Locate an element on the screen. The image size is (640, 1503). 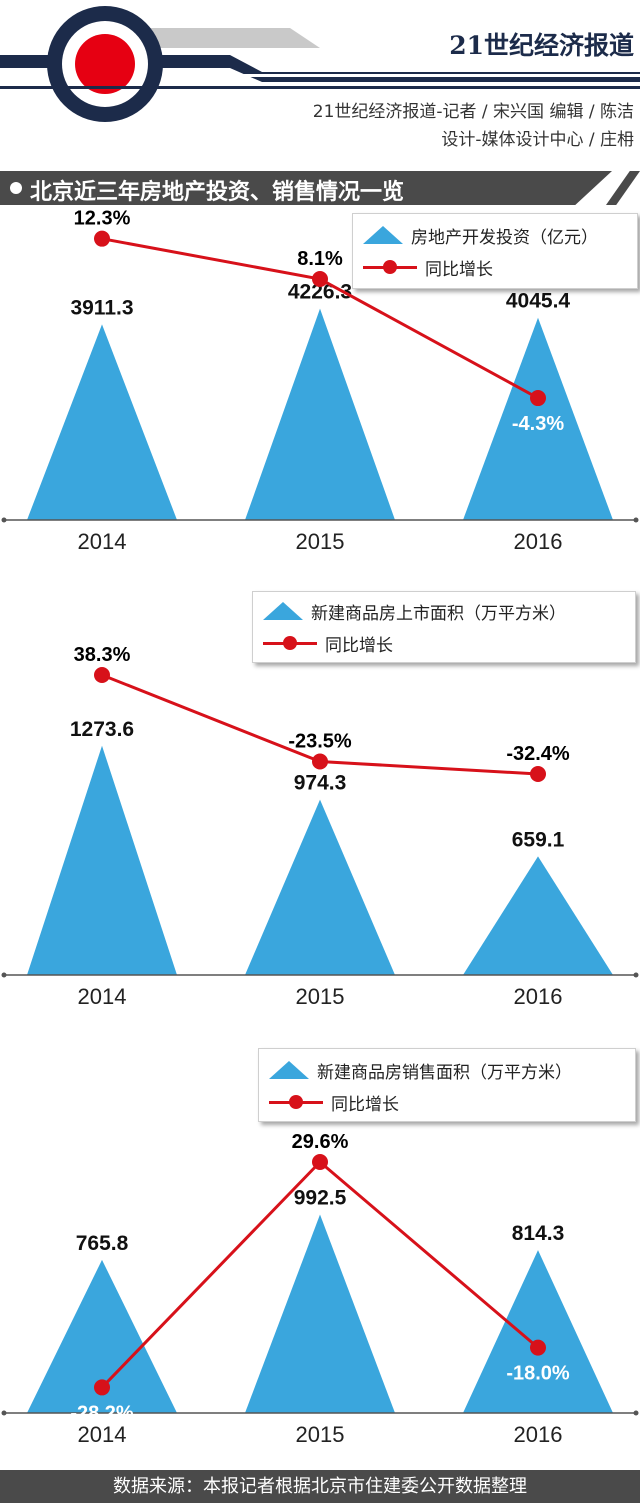
credit-line-1: 21世纪经济报道-记者 / 宋兴国 编辑 / 陈洁 is located at coordinates (473, 112).